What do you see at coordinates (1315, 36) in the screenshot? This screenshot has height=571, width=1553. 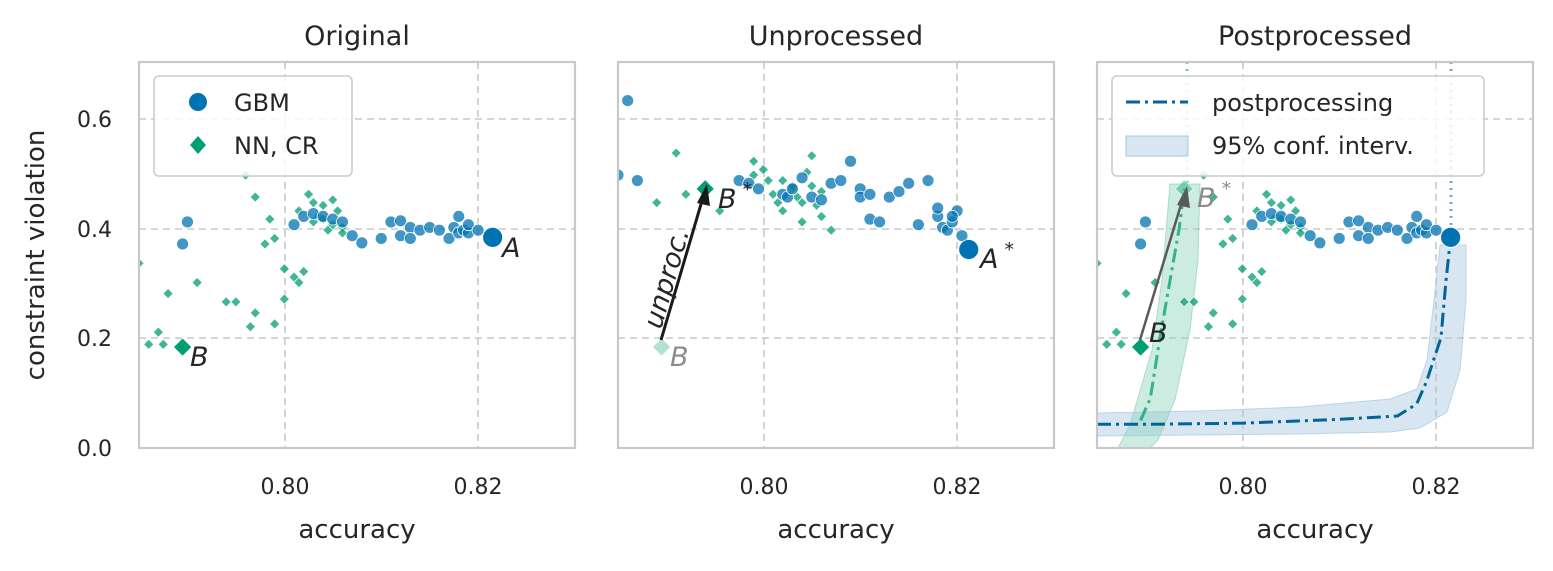 I see `panel-title: Postprocessed` at bounding box center [1315, 36].